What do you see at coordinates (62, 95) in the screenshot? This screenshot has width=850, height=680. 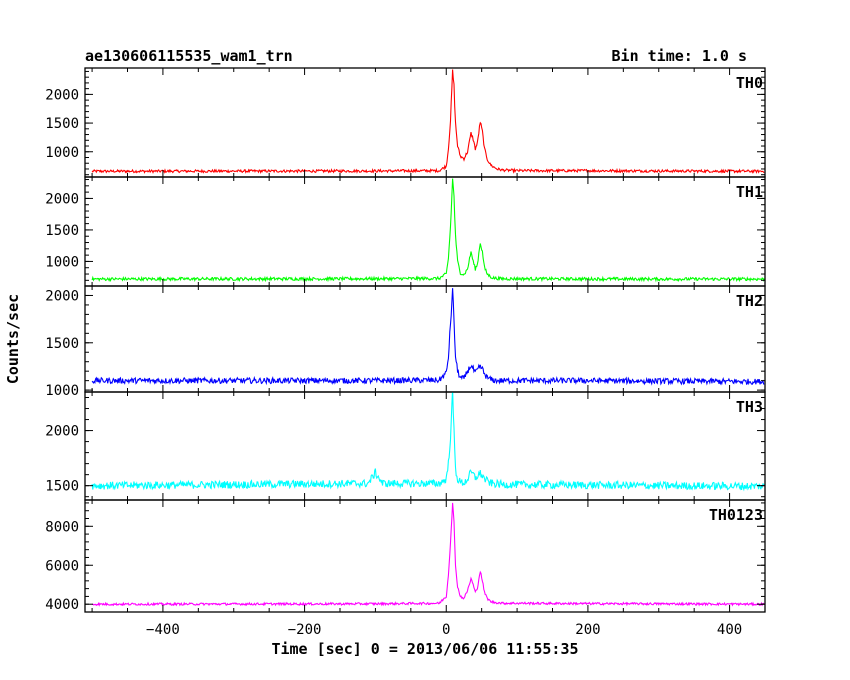 I see `panel-th0-ytick-label: 2000` at bounding box center [62, 95].